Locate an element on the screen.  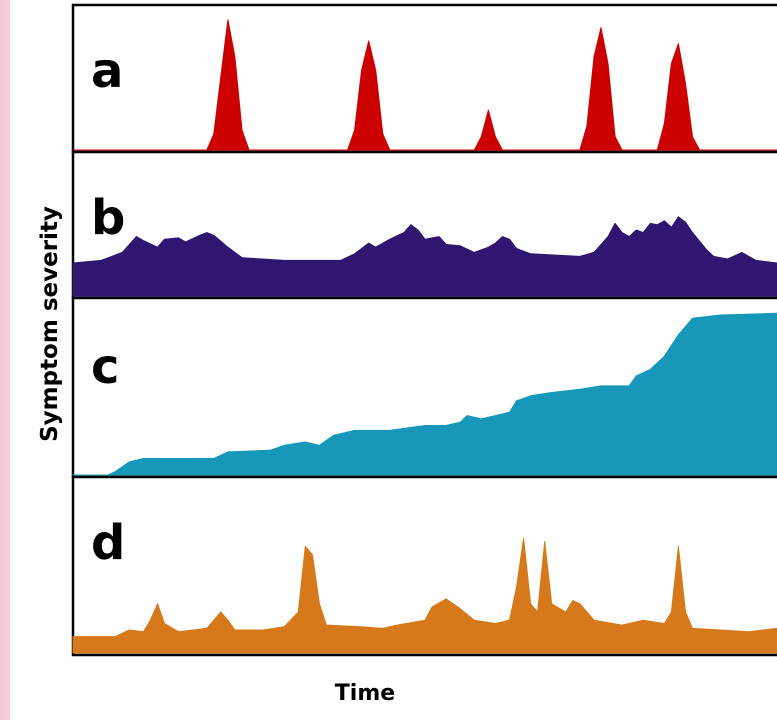
series-area-b is located at coordinates (424, 256).